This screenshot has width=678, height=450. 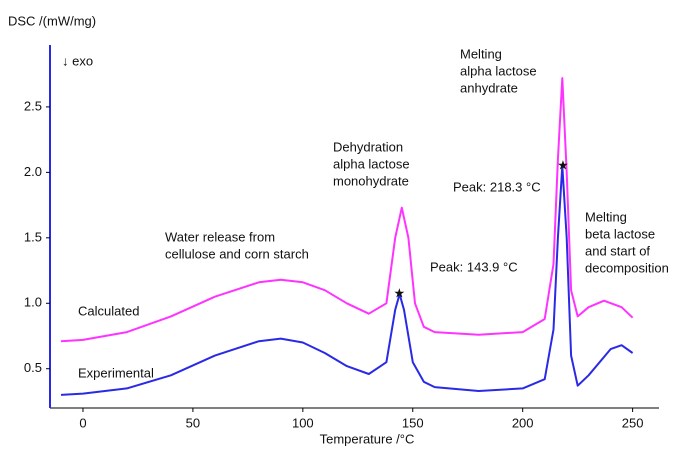 I want to click on annotation: decomposition, so click(x=627, y=267).